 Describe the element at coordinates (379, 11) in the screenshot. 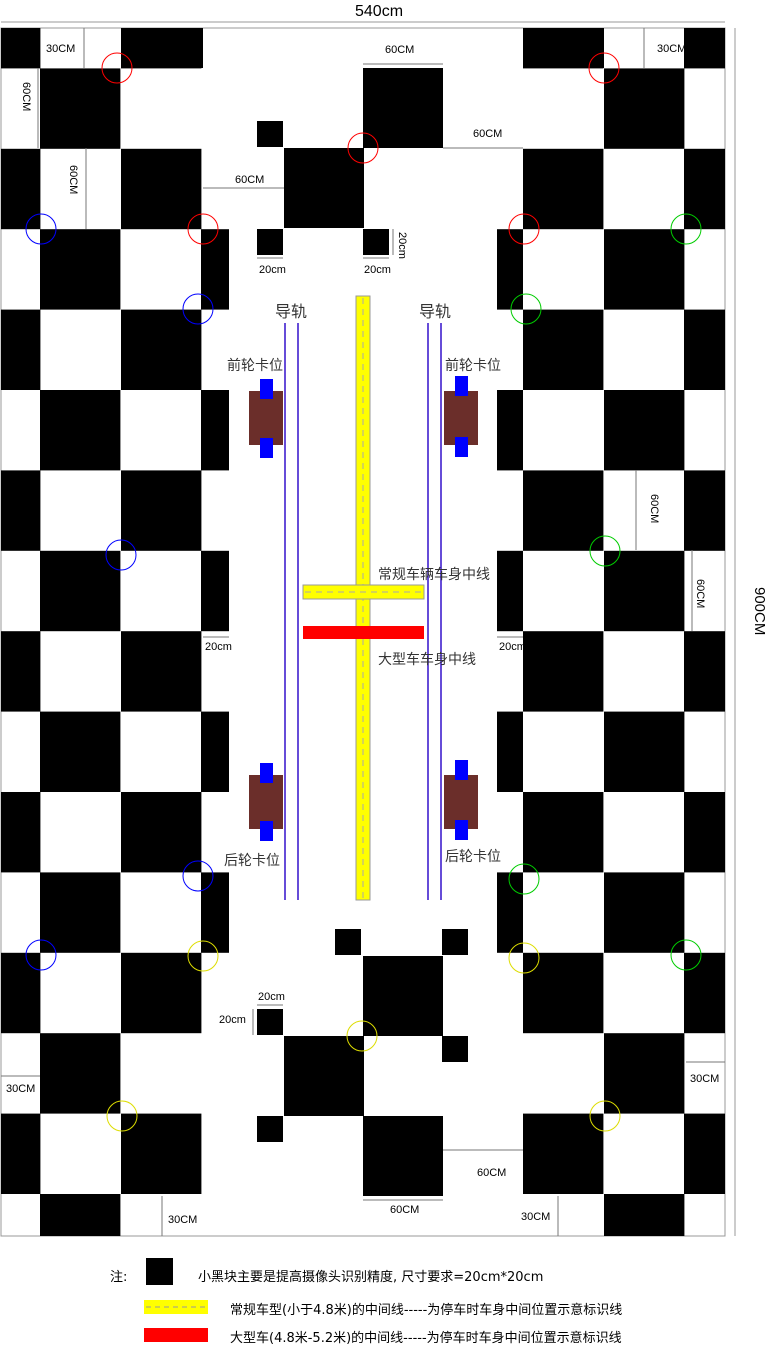

I see `width-label: 540cm` at that location.